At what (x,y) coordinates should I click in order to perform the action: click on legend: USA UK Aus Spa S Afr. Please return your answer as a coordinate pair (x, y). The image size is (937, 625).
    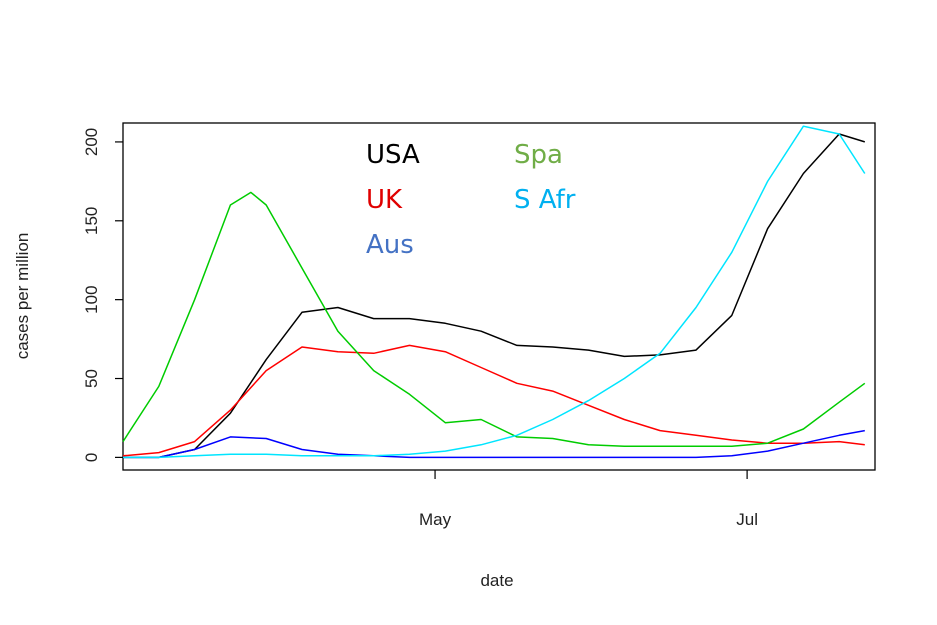
    Looking at the image, I should click on (471, 200).